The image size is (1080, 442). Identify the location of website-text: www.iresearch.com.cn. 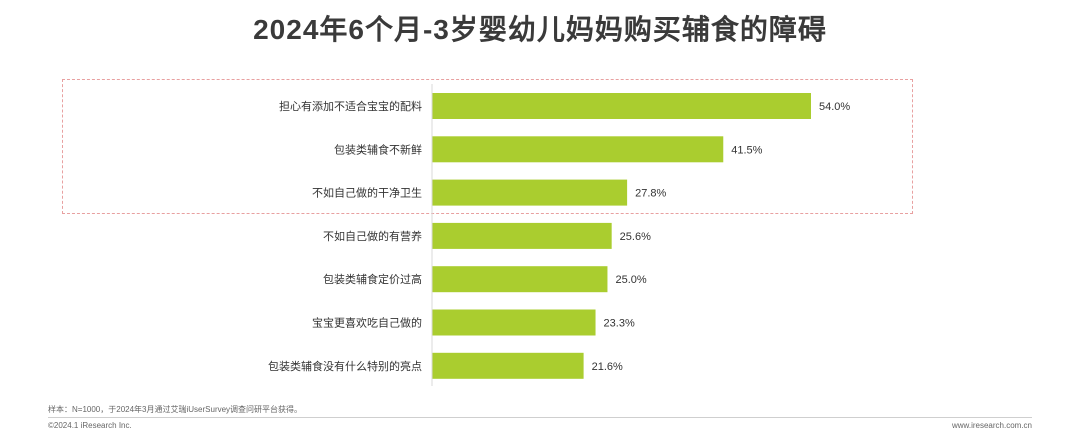
(991, 425).